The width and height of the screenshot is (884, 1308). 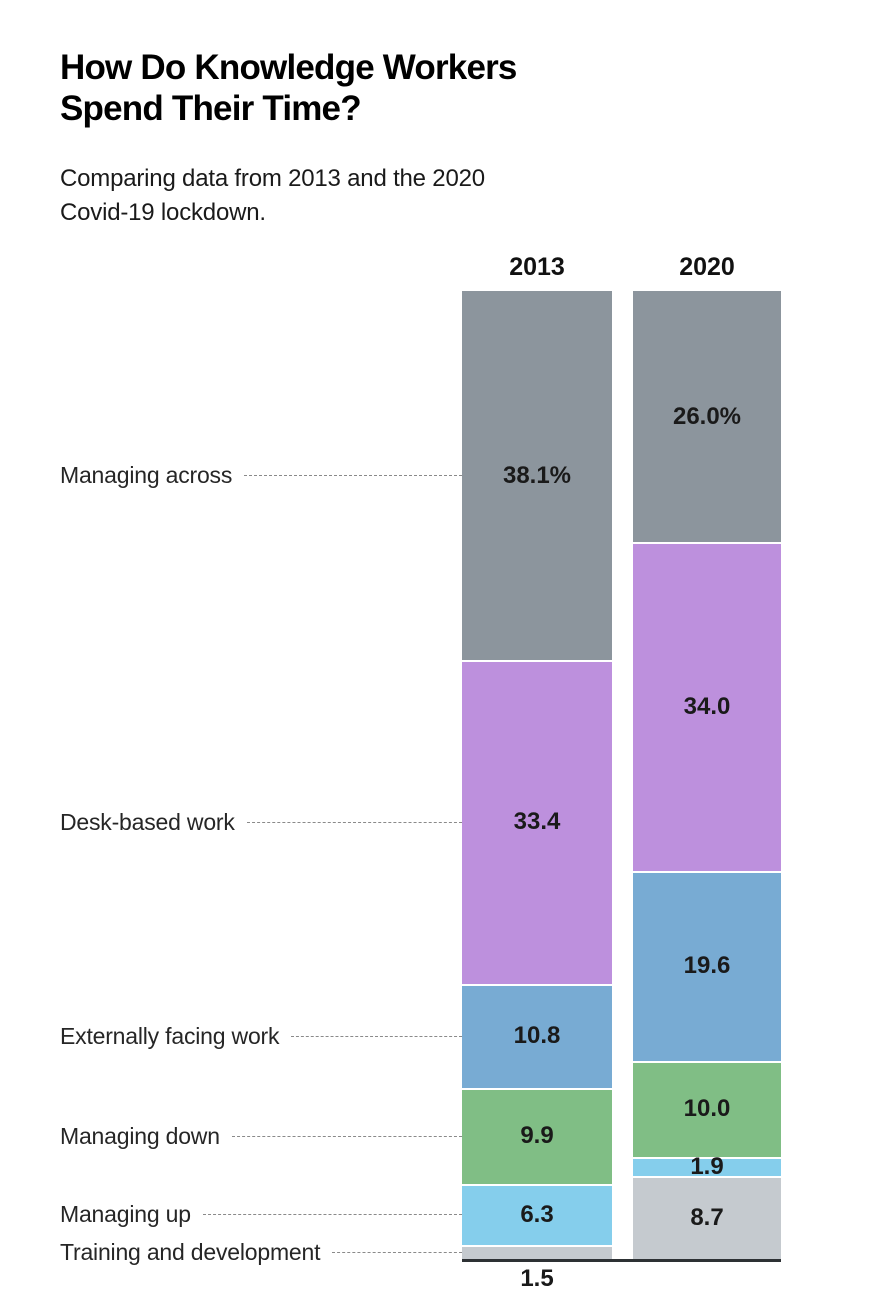 I want to click on bar-segment-2013-desk-based-work, so click(x=537, y=822).